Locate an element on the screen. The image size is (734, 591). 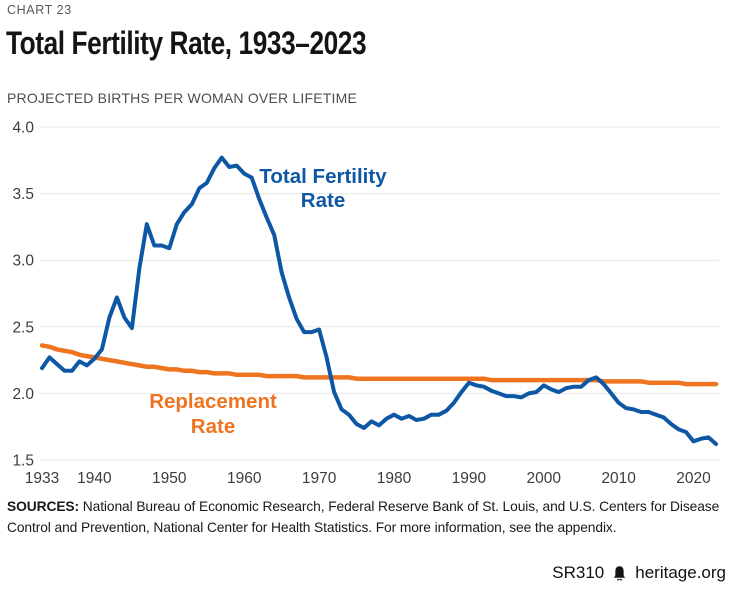
chart-number-label: CHART 23 is located at coordinates (39, 10).